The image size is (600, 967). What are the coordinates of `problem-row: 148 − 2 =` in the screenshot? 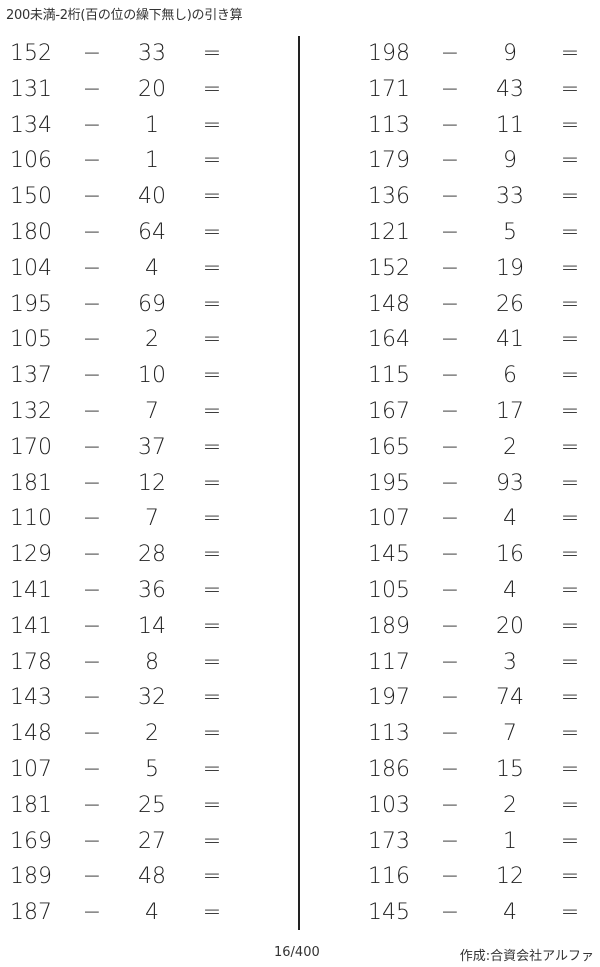 It's located at (140, 734).